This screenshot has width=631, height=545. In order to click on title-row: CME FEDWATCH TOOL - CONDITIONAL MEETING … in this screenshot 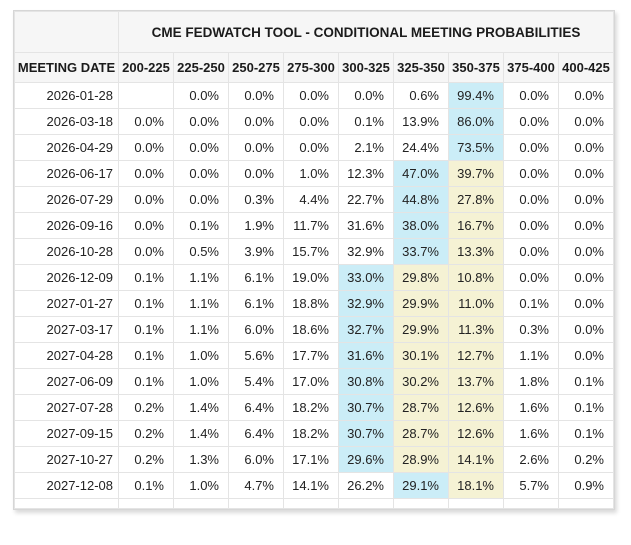, I will do `click(314, 32)`.